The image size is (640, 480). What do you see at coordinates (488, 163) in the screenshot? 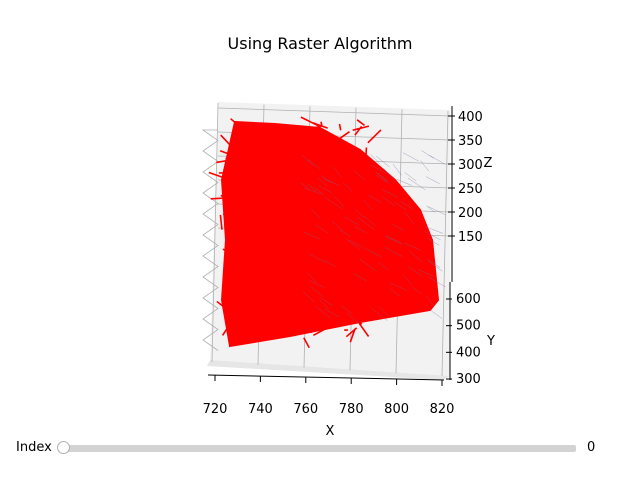
I see `z-axis-label: Z` at bounding box center [488, 163].